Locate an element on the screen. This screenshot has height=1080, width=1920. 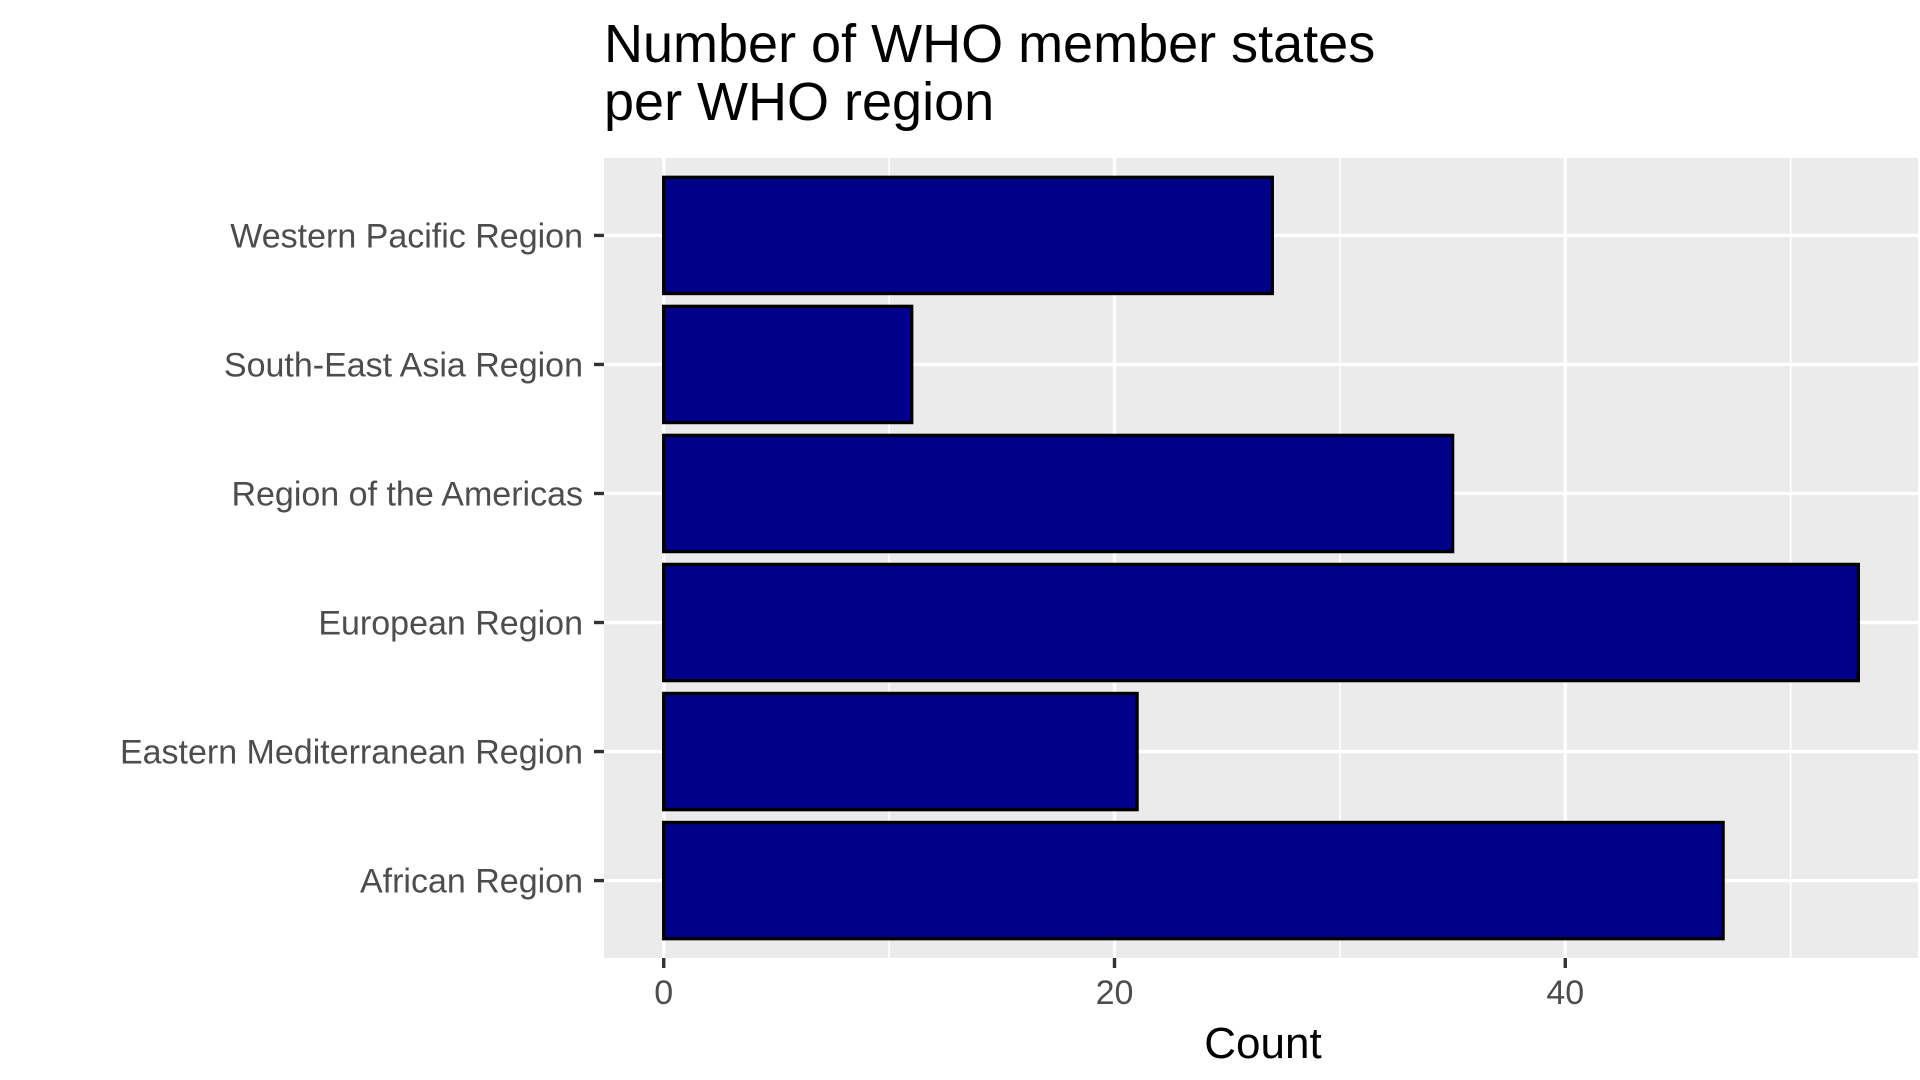
bar-western-pacific-region is located at coordinates (968, 235).